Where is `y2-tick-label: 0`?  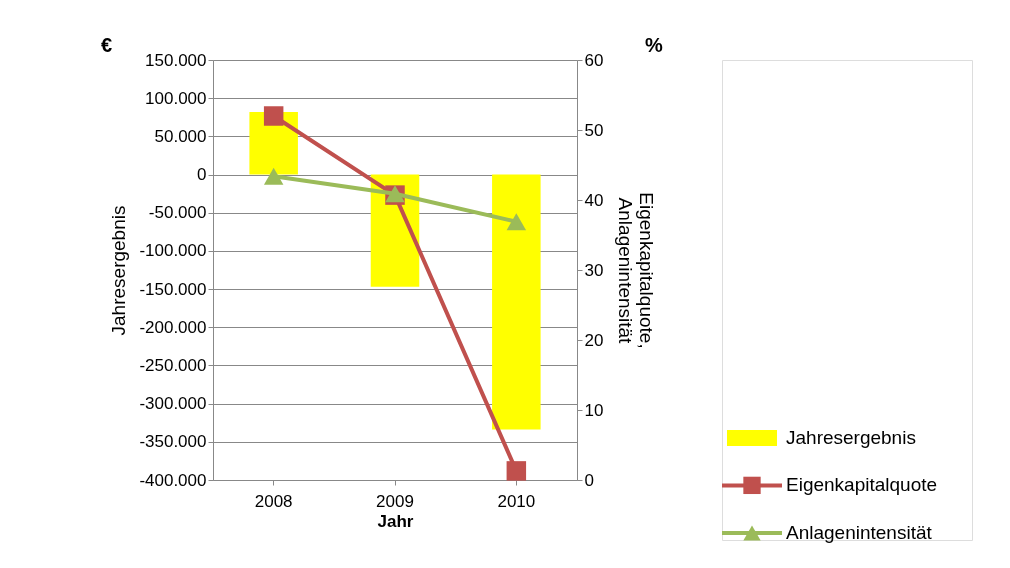 y2-tick-label: 0 is located at coordinates (589, 480).